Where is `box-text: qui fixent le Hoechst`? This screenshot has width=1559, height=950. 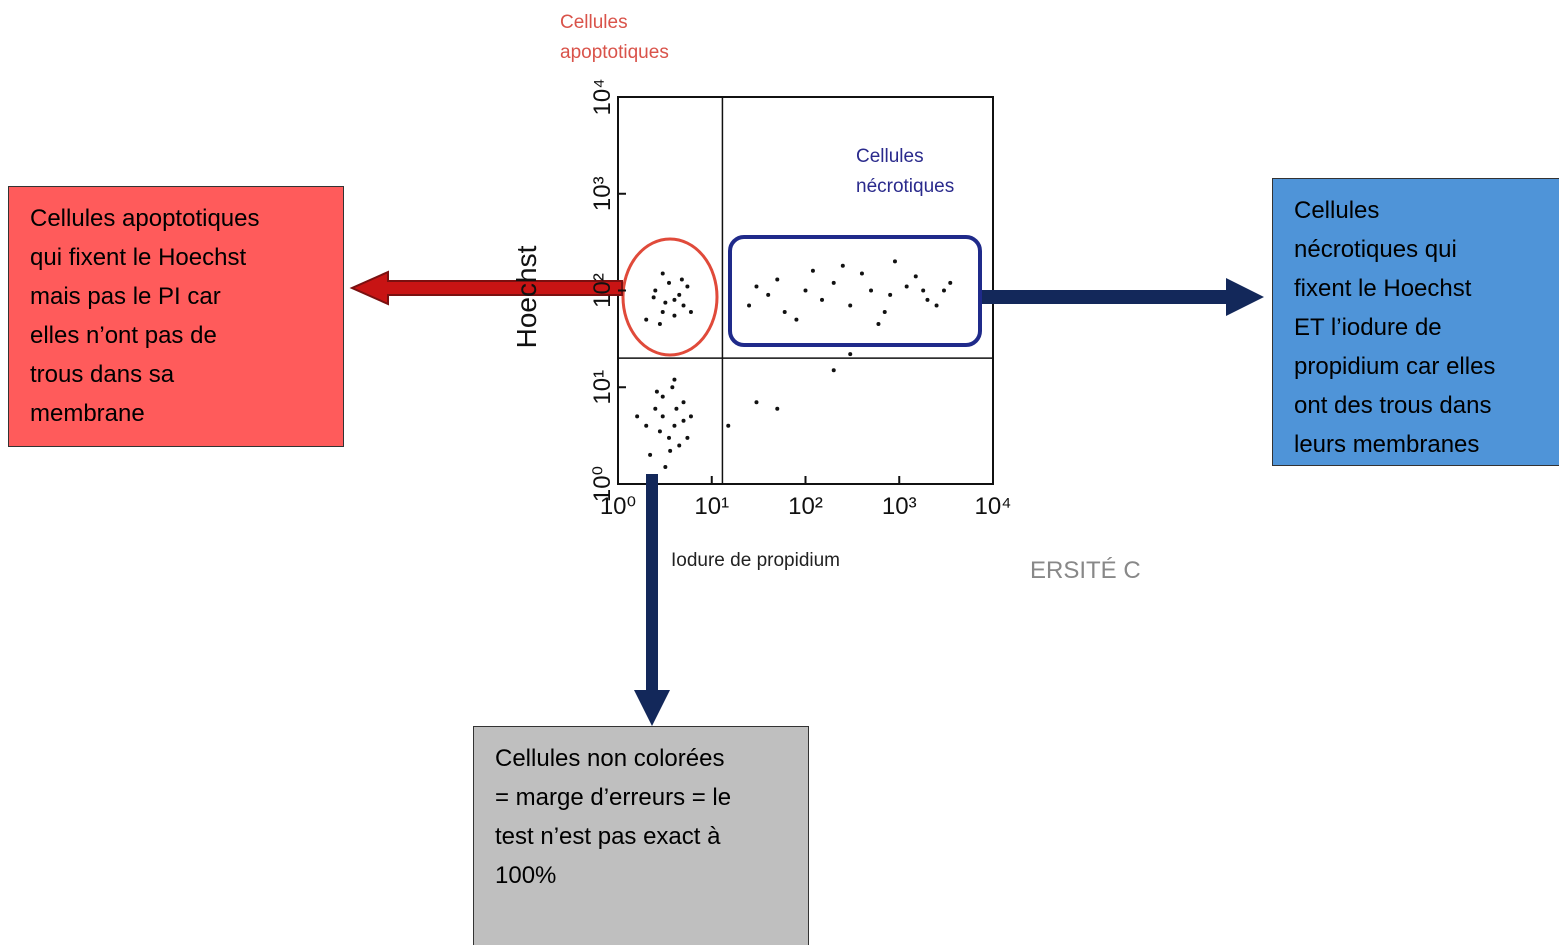 box-text: qui fixent le Hoechst is located at coordinates (138, 257).